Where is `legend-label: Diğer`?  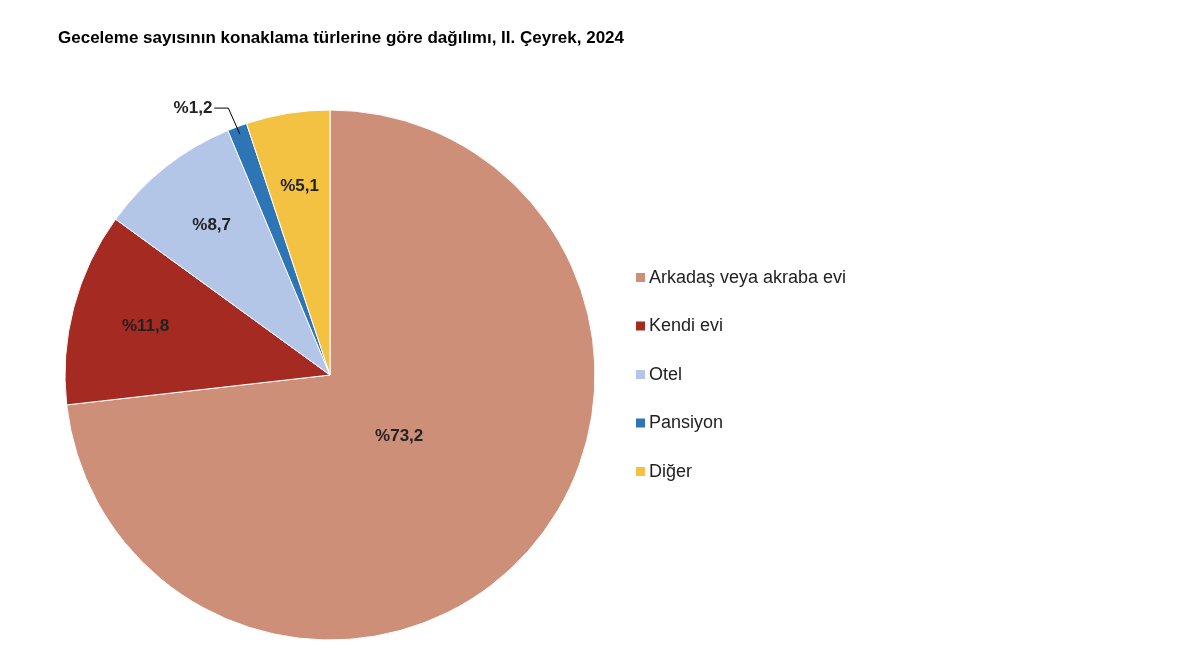 legend-label: Diğer is located at coordinates (671, 470).